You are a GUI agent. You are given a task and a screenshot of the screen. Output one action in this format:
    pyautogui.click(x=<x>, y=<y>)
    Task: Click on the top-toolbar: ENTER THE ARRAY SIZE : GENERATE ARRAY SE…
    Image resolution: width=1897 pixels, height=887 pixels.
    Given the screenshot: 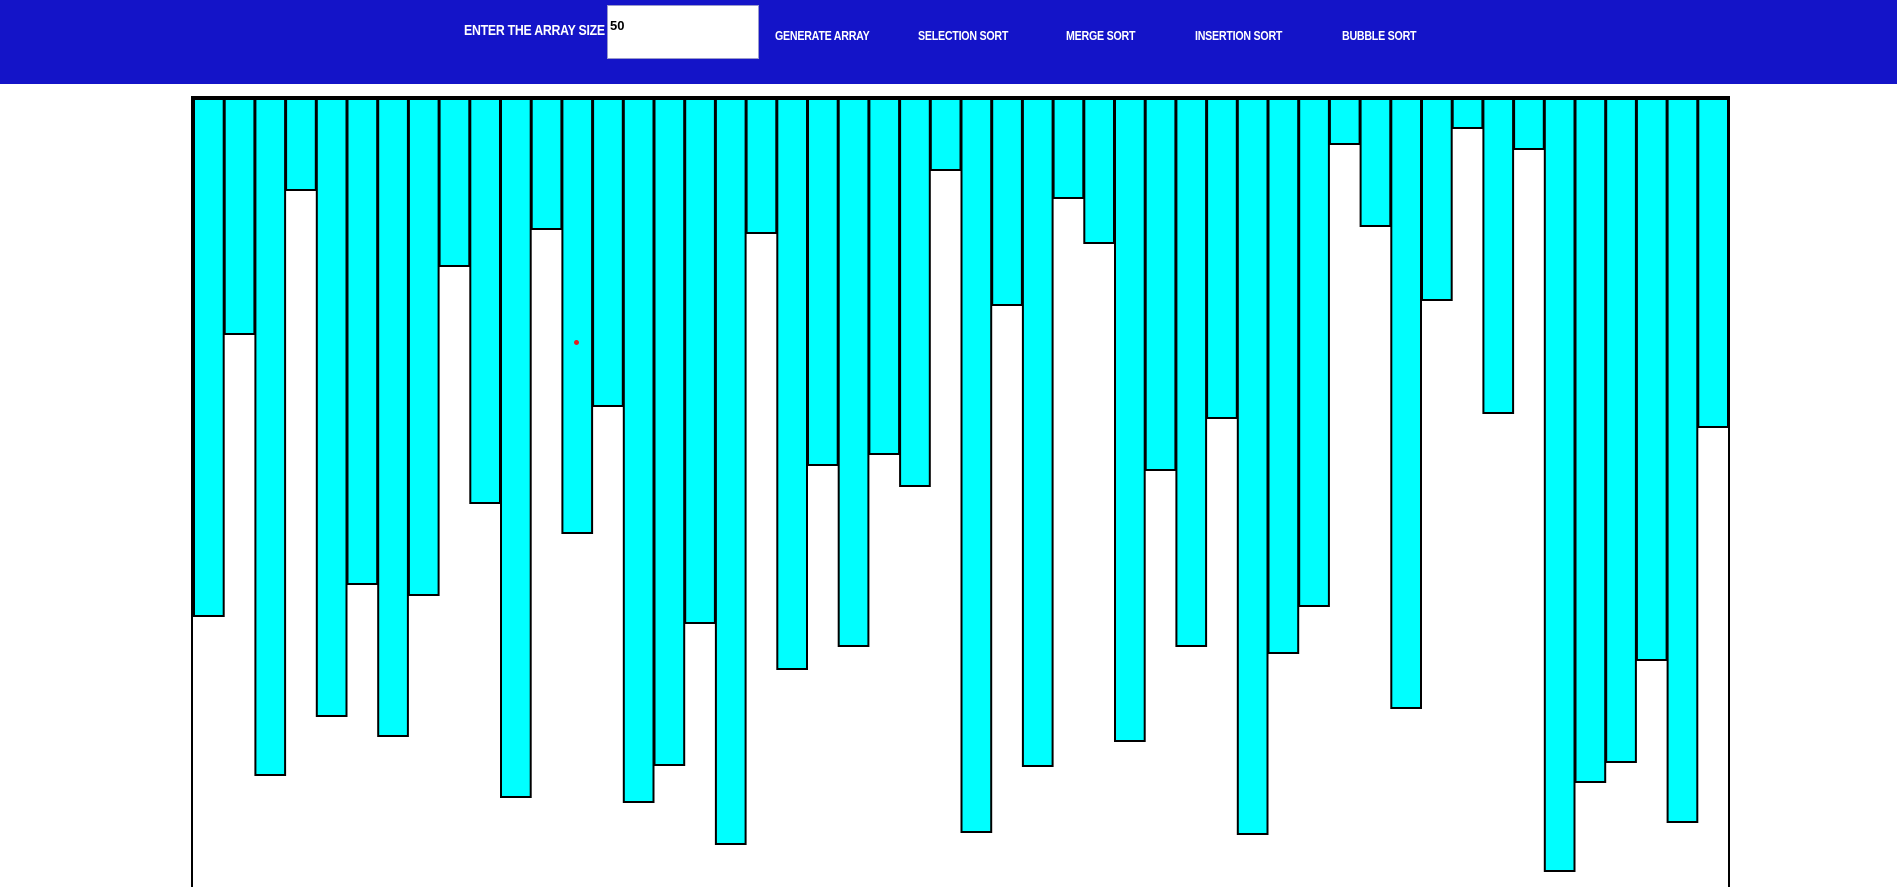 What is the action you would take?
    pyautogui.click(x=948, y=42)
    